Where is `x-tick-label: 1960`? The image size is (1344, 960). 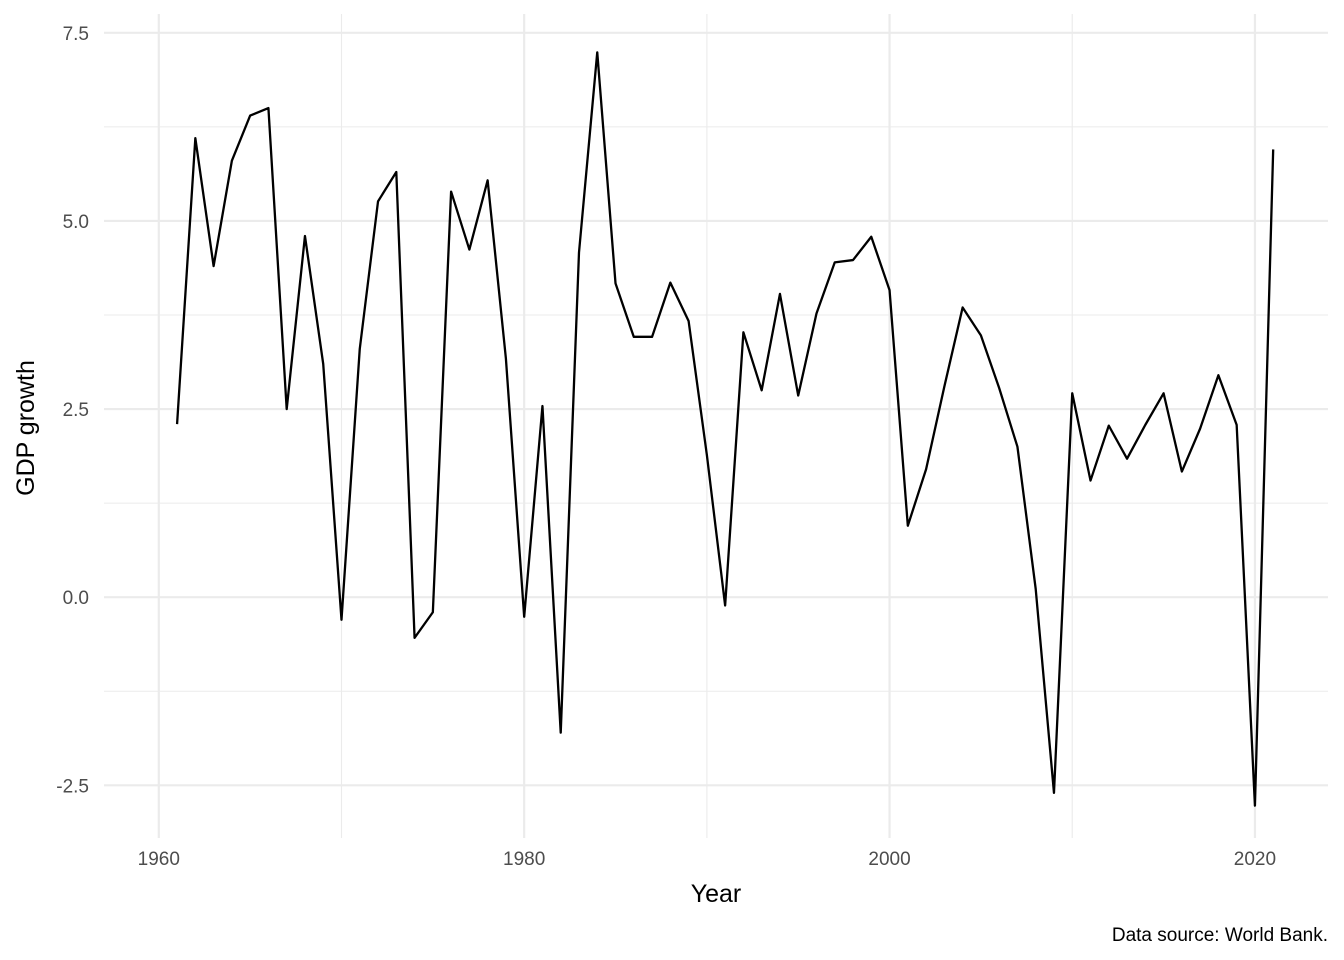
x-tick-label: 1960 is located at coordinates (159, 859).